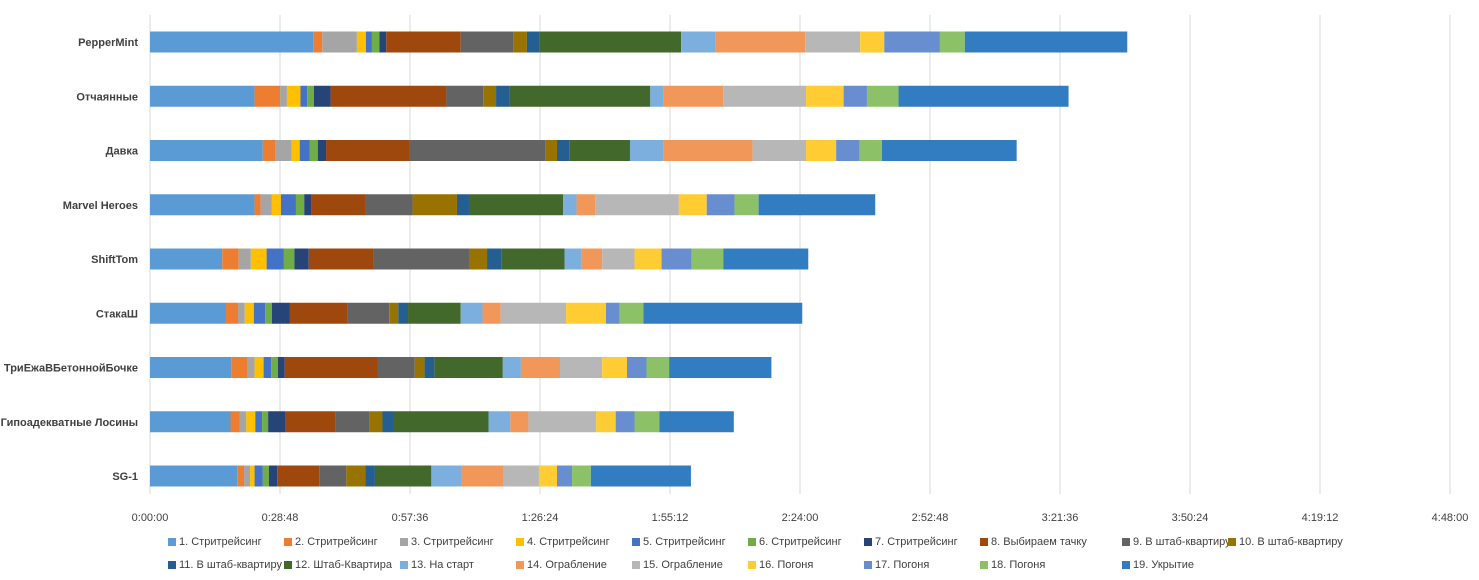  Describe the element at coordinates (795, 542) in the screenshot. I see `legend-item: 6. Стритрейсинг` at that location.